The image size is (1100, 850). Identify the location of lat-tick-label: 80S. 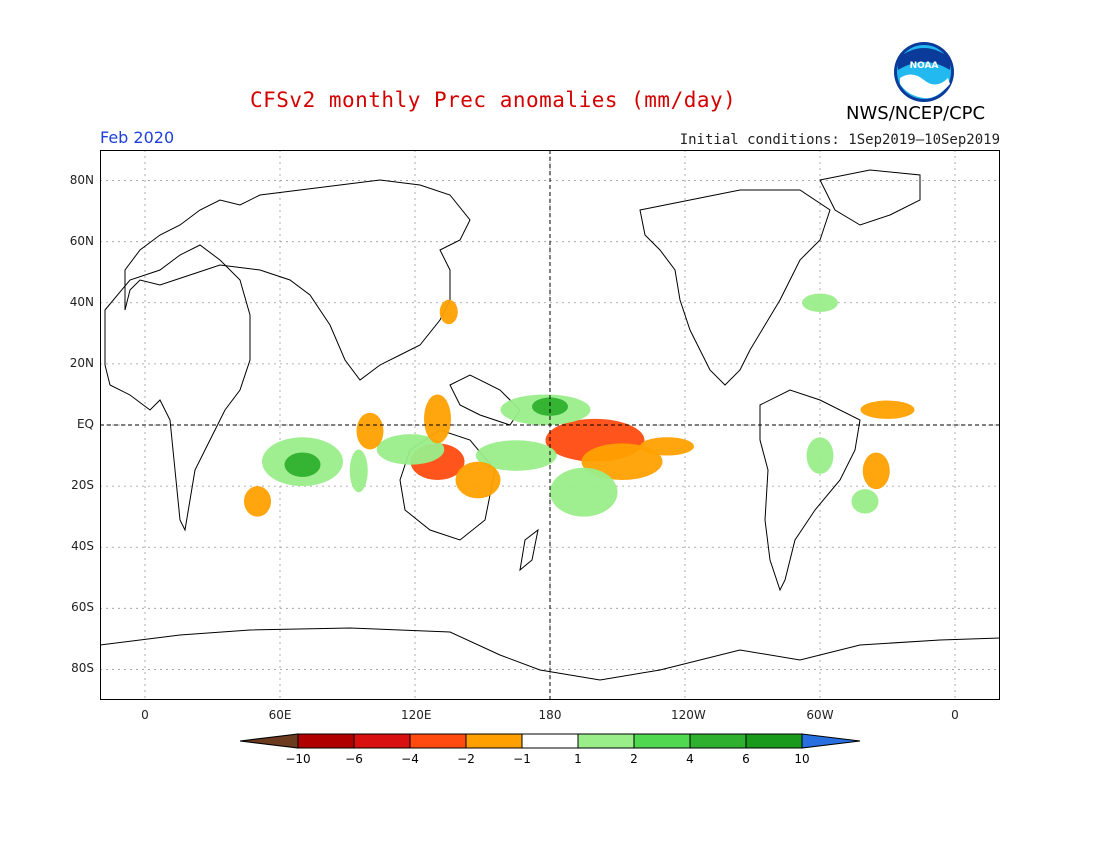
(82, 668).